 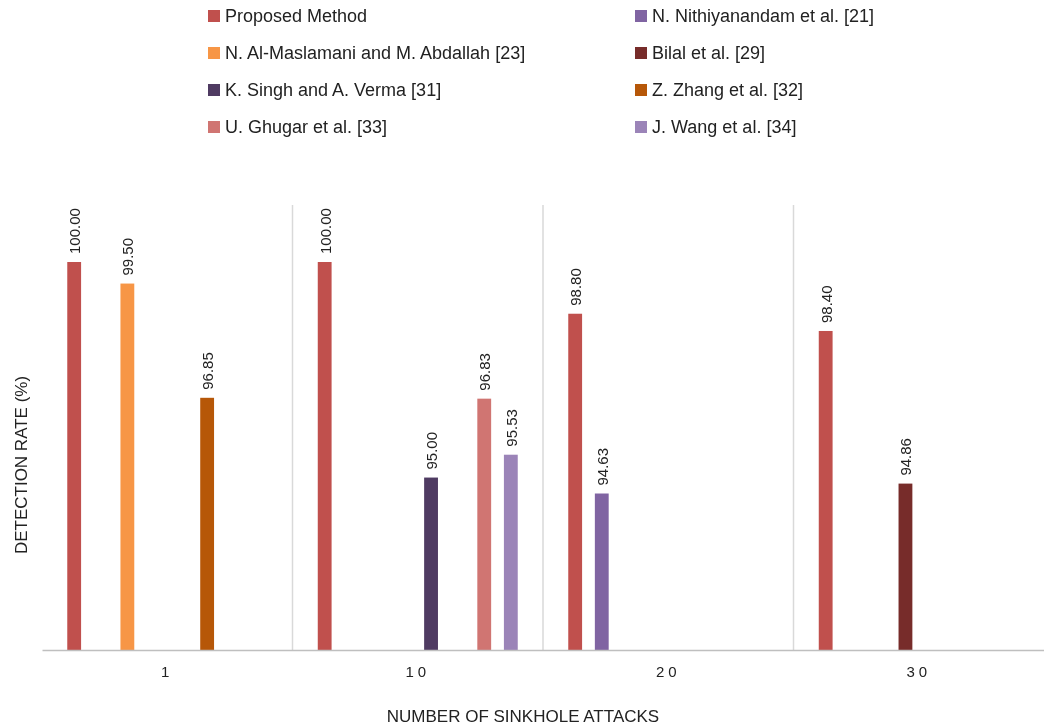 I want to click on legend-label: U. Ghugar et al. [33], so click(x=306, y=127).